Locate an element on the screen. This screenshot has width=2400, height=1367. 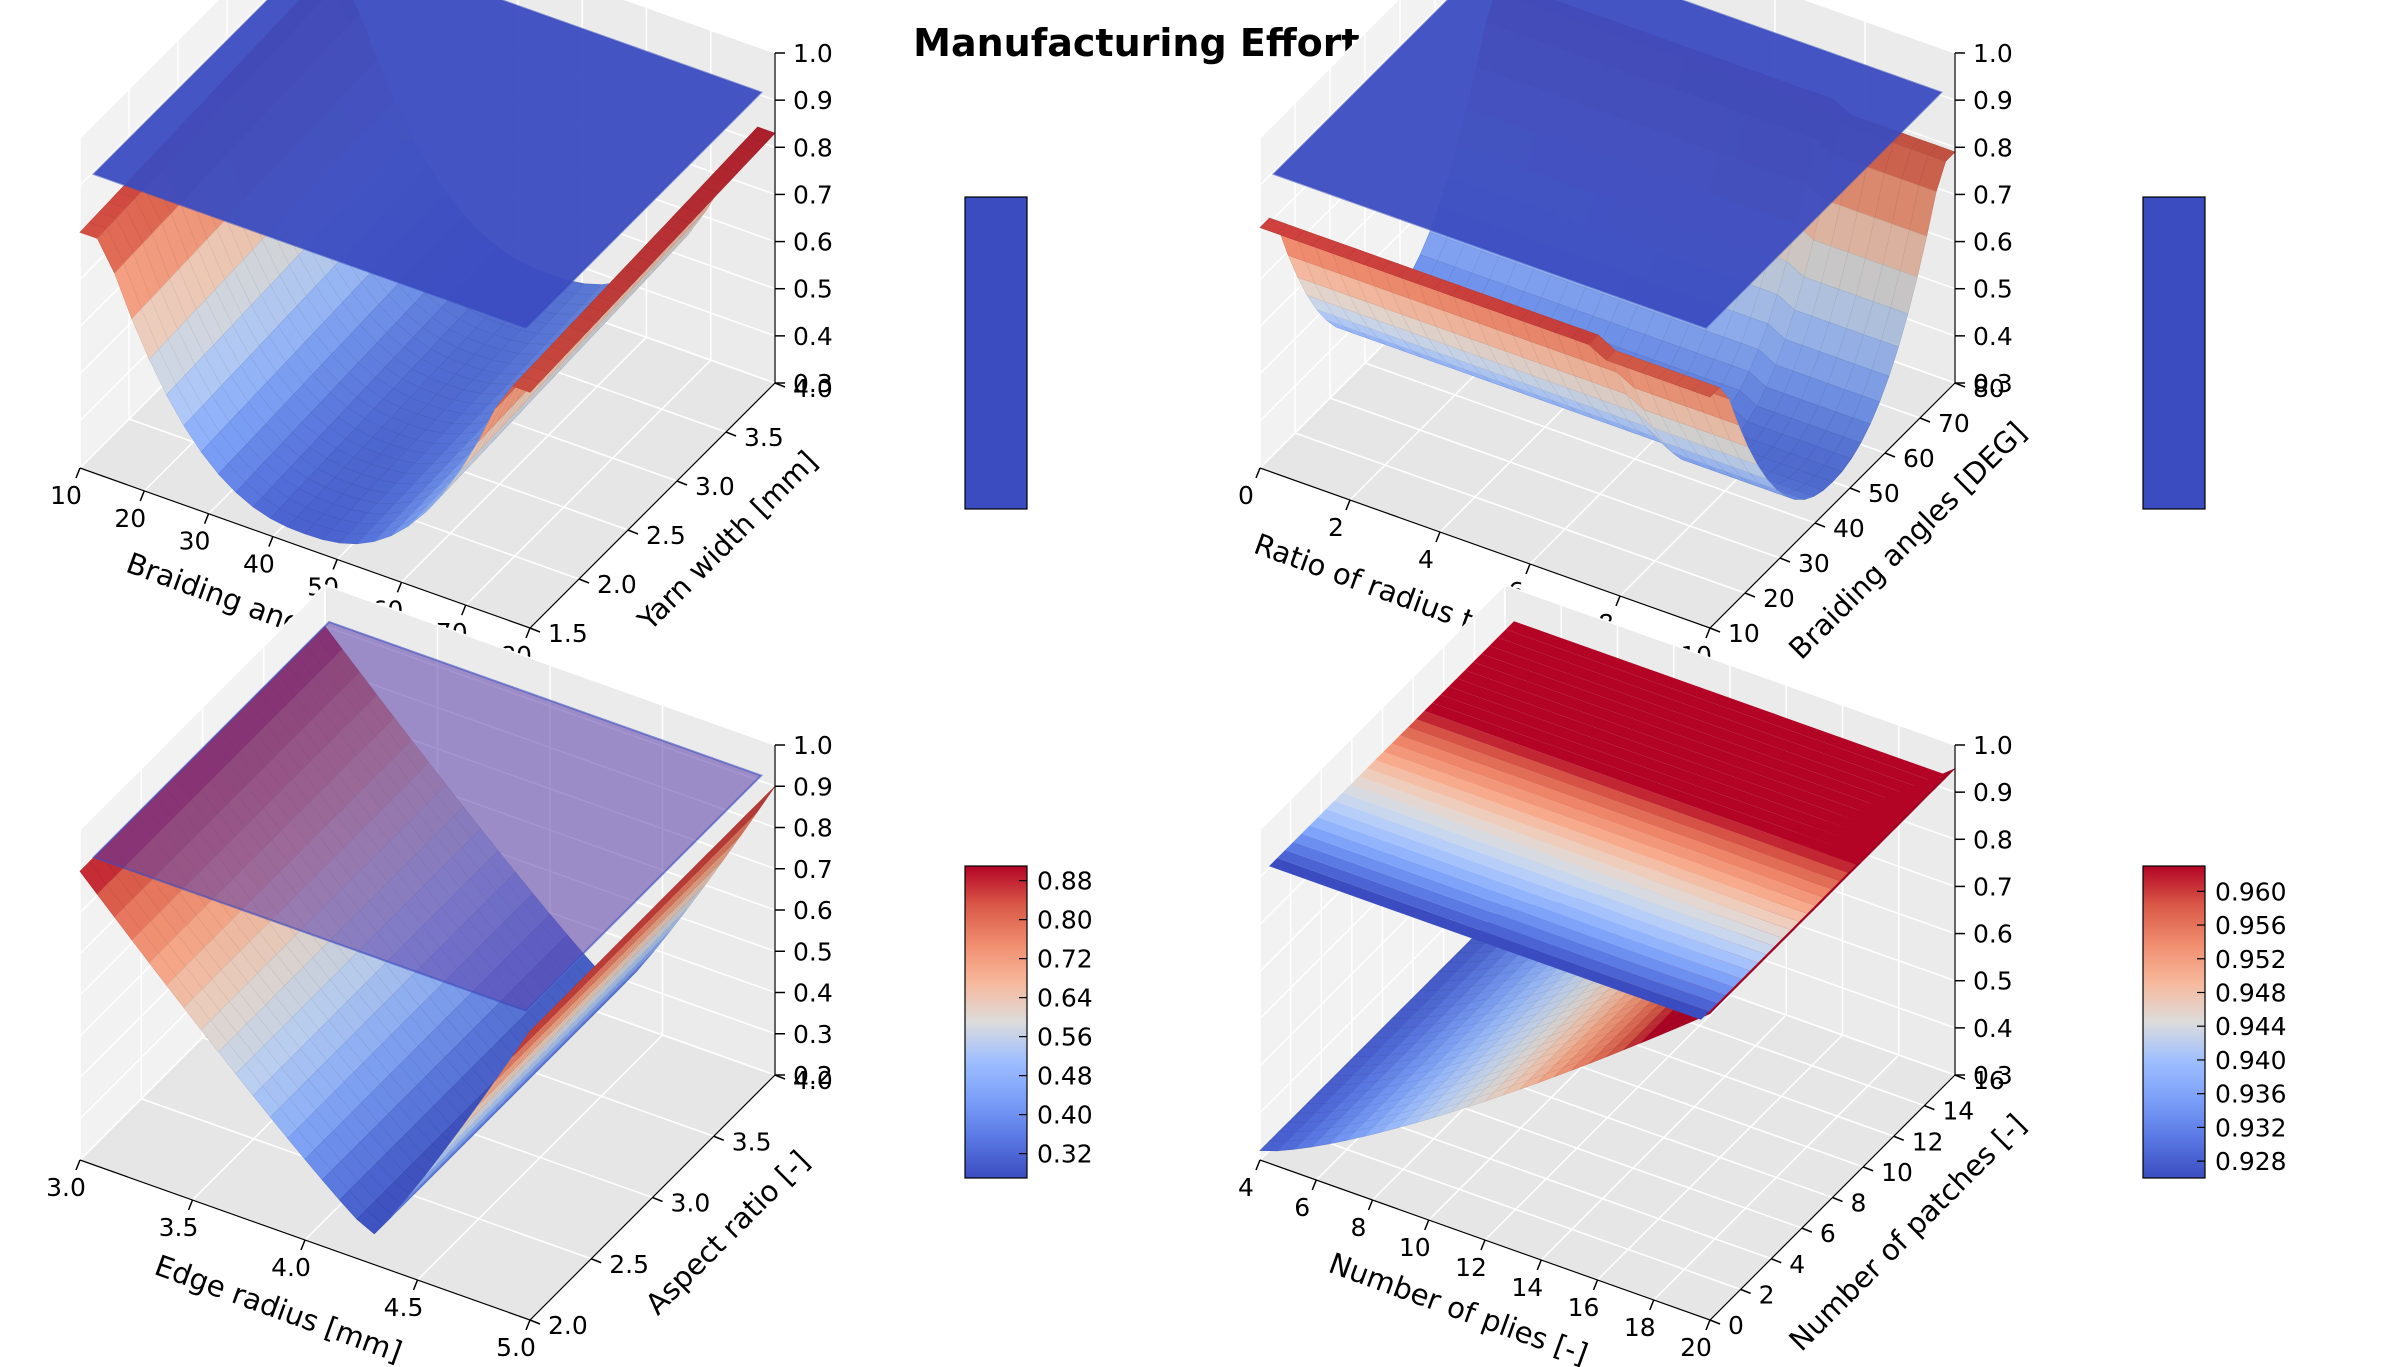
colorbar-tick-label: 0.40 is located at coordinates (1065, 1115).